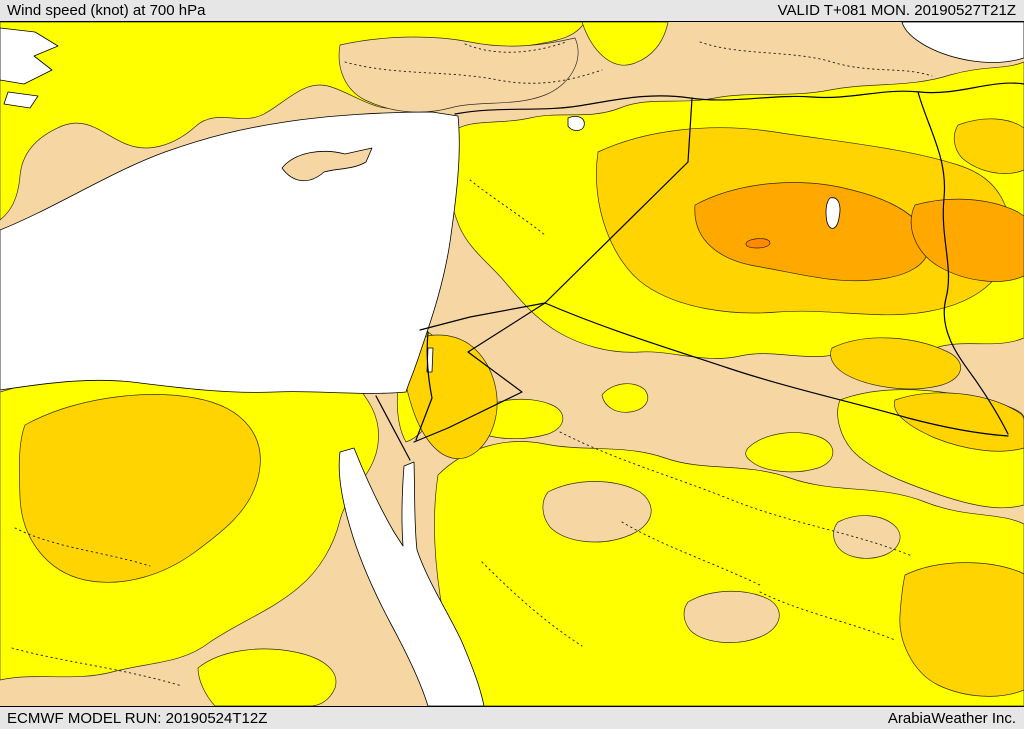 This screenshot has width=1024, height=729. Describe the element at coordinates (833, 213) in the screenshot. I see `lake-tharthar` at that location.